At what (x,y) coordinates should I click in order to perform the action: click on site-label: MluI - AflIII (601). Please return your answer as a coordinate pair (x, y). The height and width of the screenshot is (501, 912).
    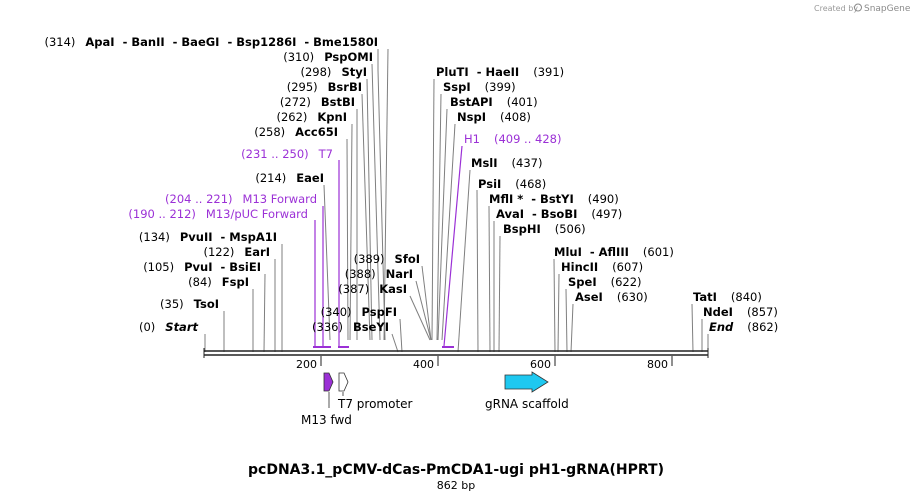
    Looking at the image, I should click on (614, 252).